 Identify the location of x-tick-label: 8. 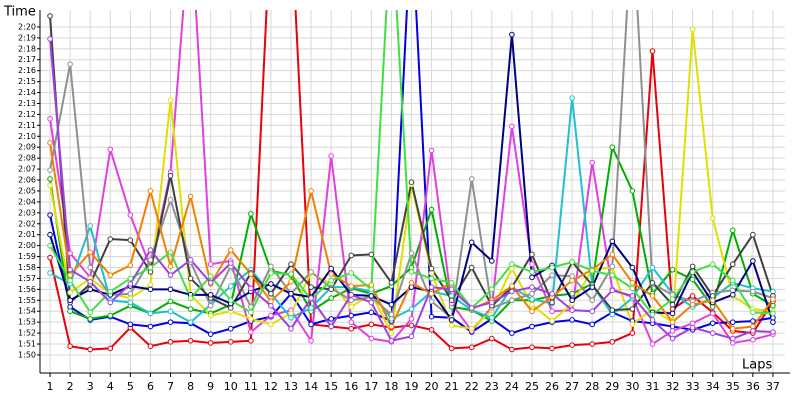
(190, 386).